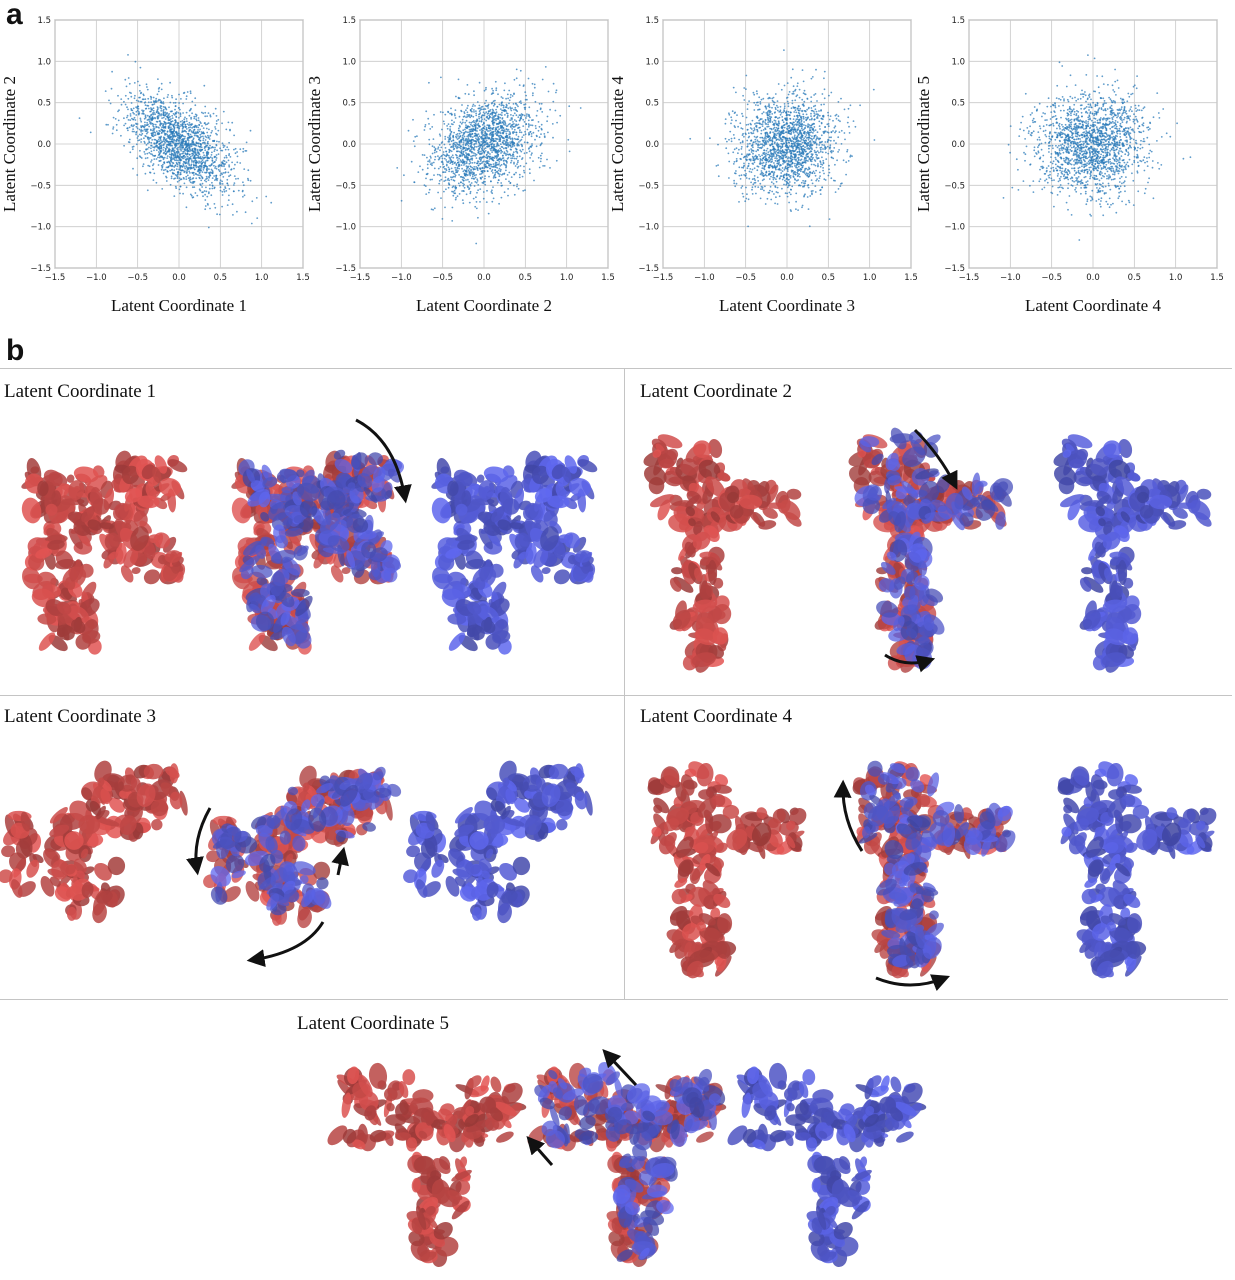 The image size is (1235, 1280). Describe the element at coordinates (96, 278) in the screenshot. I see `x-tick-label: −1.0` at that location.